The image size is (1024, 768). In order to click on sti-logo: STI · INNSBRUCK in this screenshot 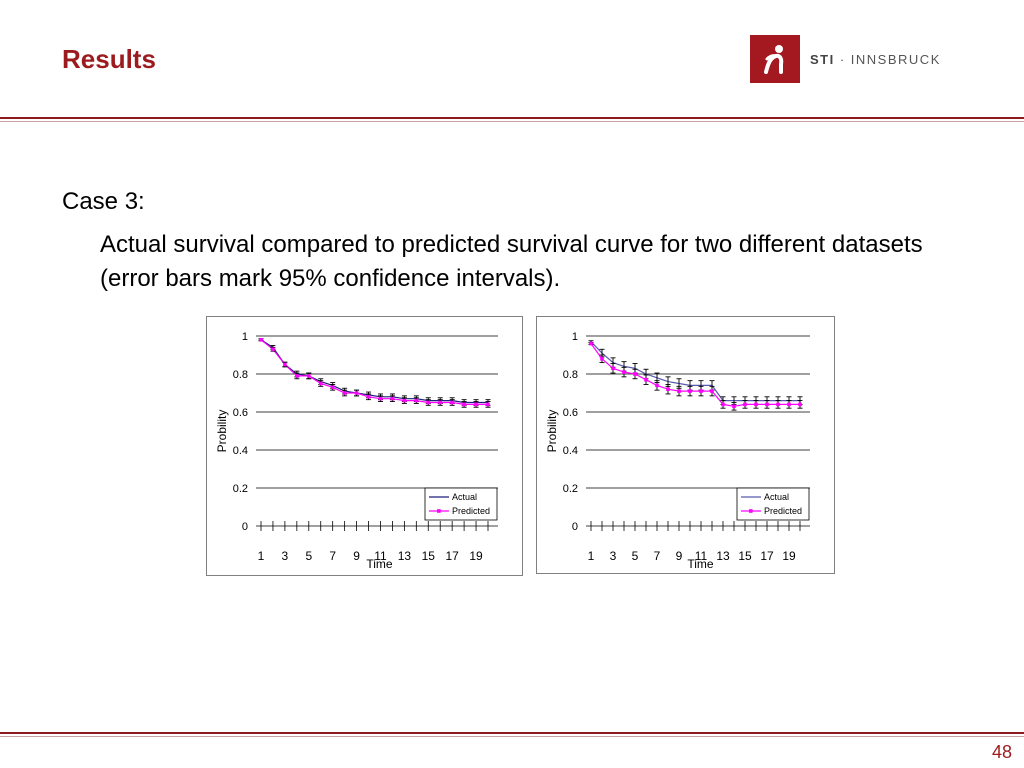, I will do `click(845, 59)`.